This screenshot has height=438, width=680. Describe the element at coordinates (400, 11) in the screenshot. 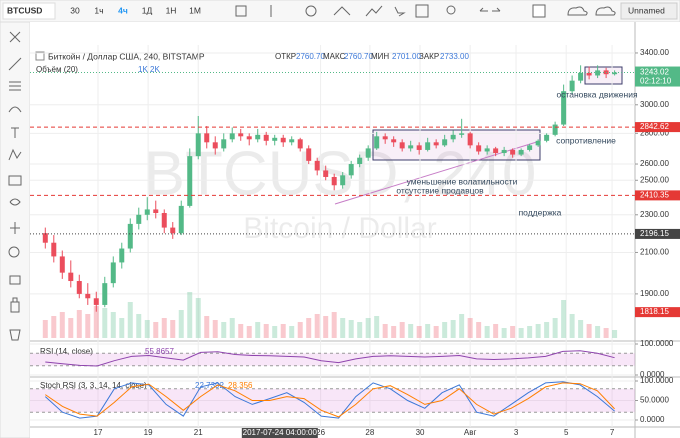

I see `favorite-icon` at that location.